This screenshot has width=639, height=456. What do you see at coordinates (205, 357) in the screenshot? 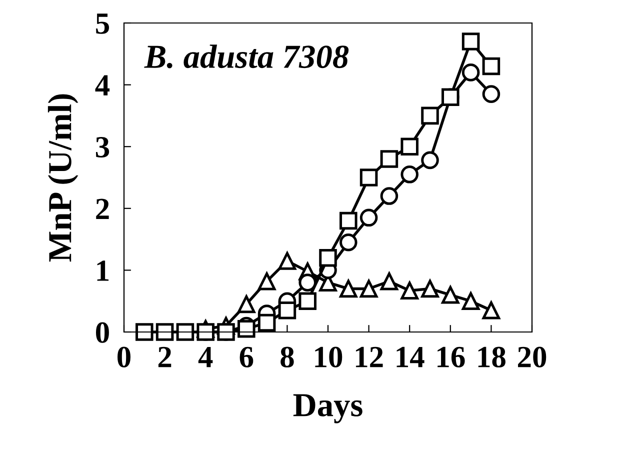
I see `x-tick-label: 4` at bounding box center [205, 357].